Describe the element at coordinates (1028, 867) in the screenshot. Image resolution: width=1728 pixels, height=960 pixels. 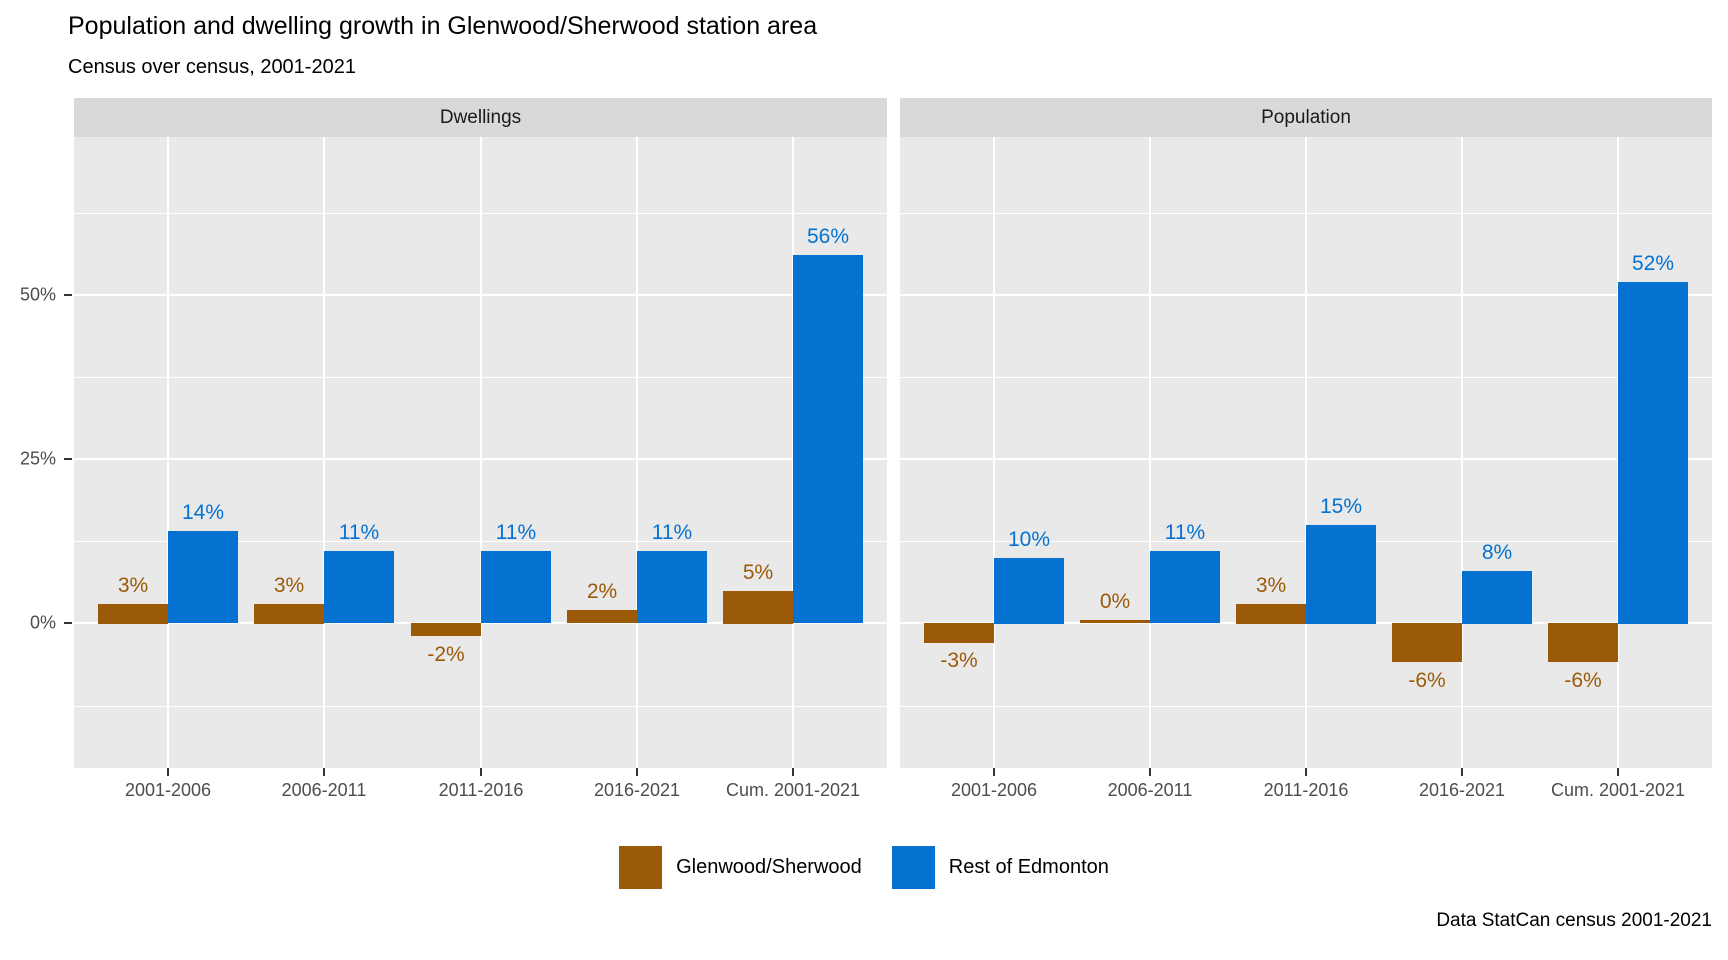
I see `legend-label-rest-of-edmonton: Rest of Edmonton` at that location.